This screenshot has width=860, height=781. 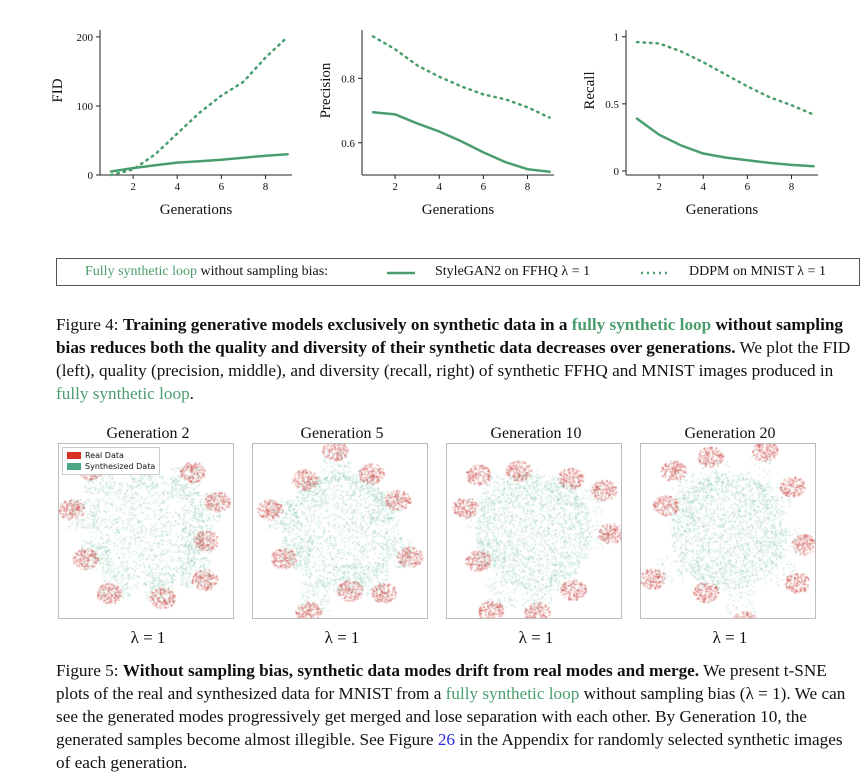 What do you see at coordinates (617, 38) in the screenshot?
I see `y-tick-label: 1` at bounding box center [617, 38].